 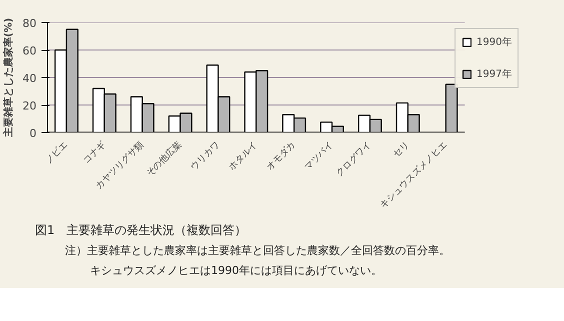 I want to click on y-axis-title: 主要雑草とした農家率(%), so click(x=8, y=78).